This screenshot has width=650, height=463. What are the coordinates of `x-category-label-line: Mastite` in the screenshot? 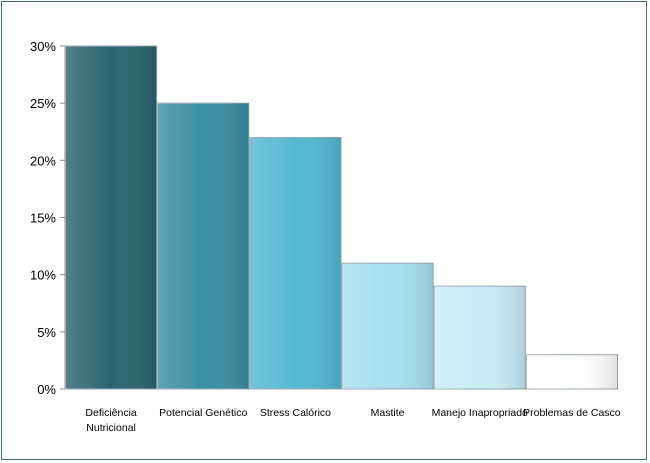 It's located at (388, 413).